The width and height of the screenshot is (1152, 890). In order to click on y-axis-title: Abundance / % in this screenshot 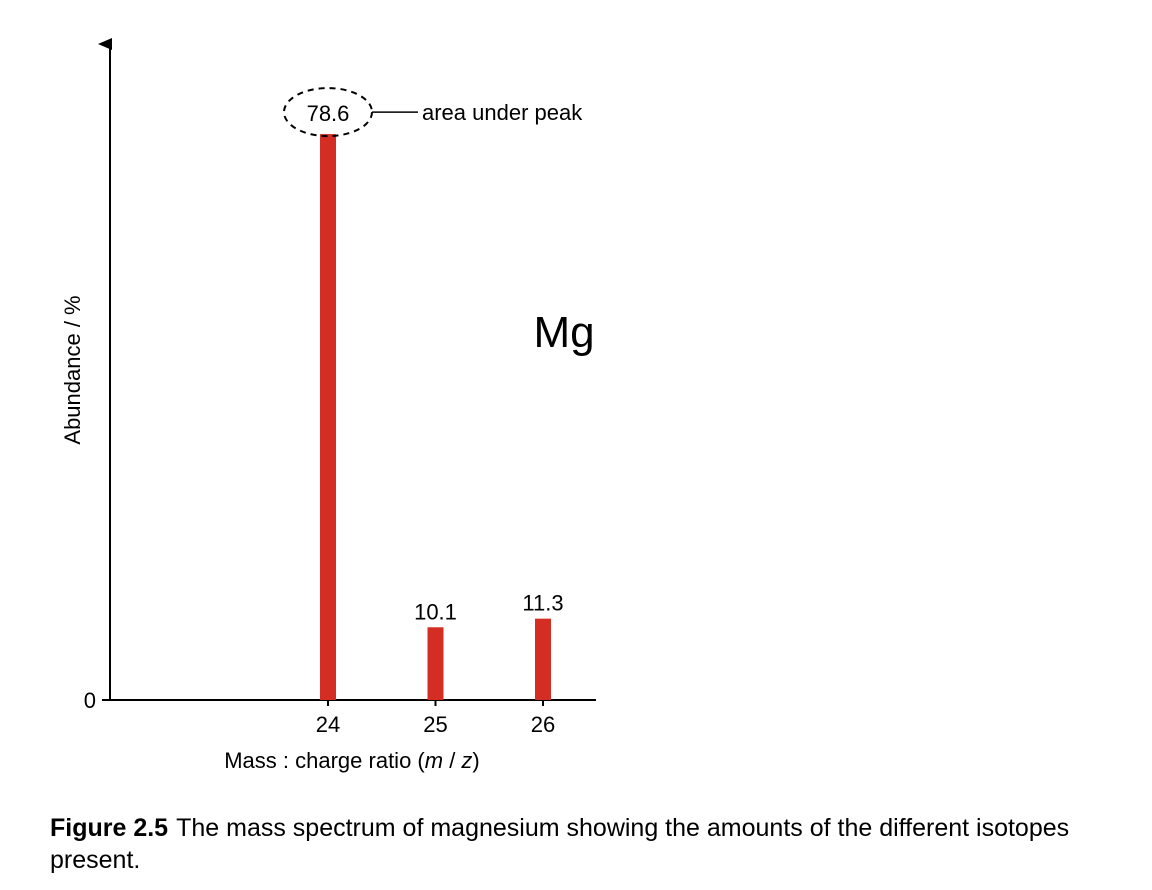, I will do `click(72, 369)`.